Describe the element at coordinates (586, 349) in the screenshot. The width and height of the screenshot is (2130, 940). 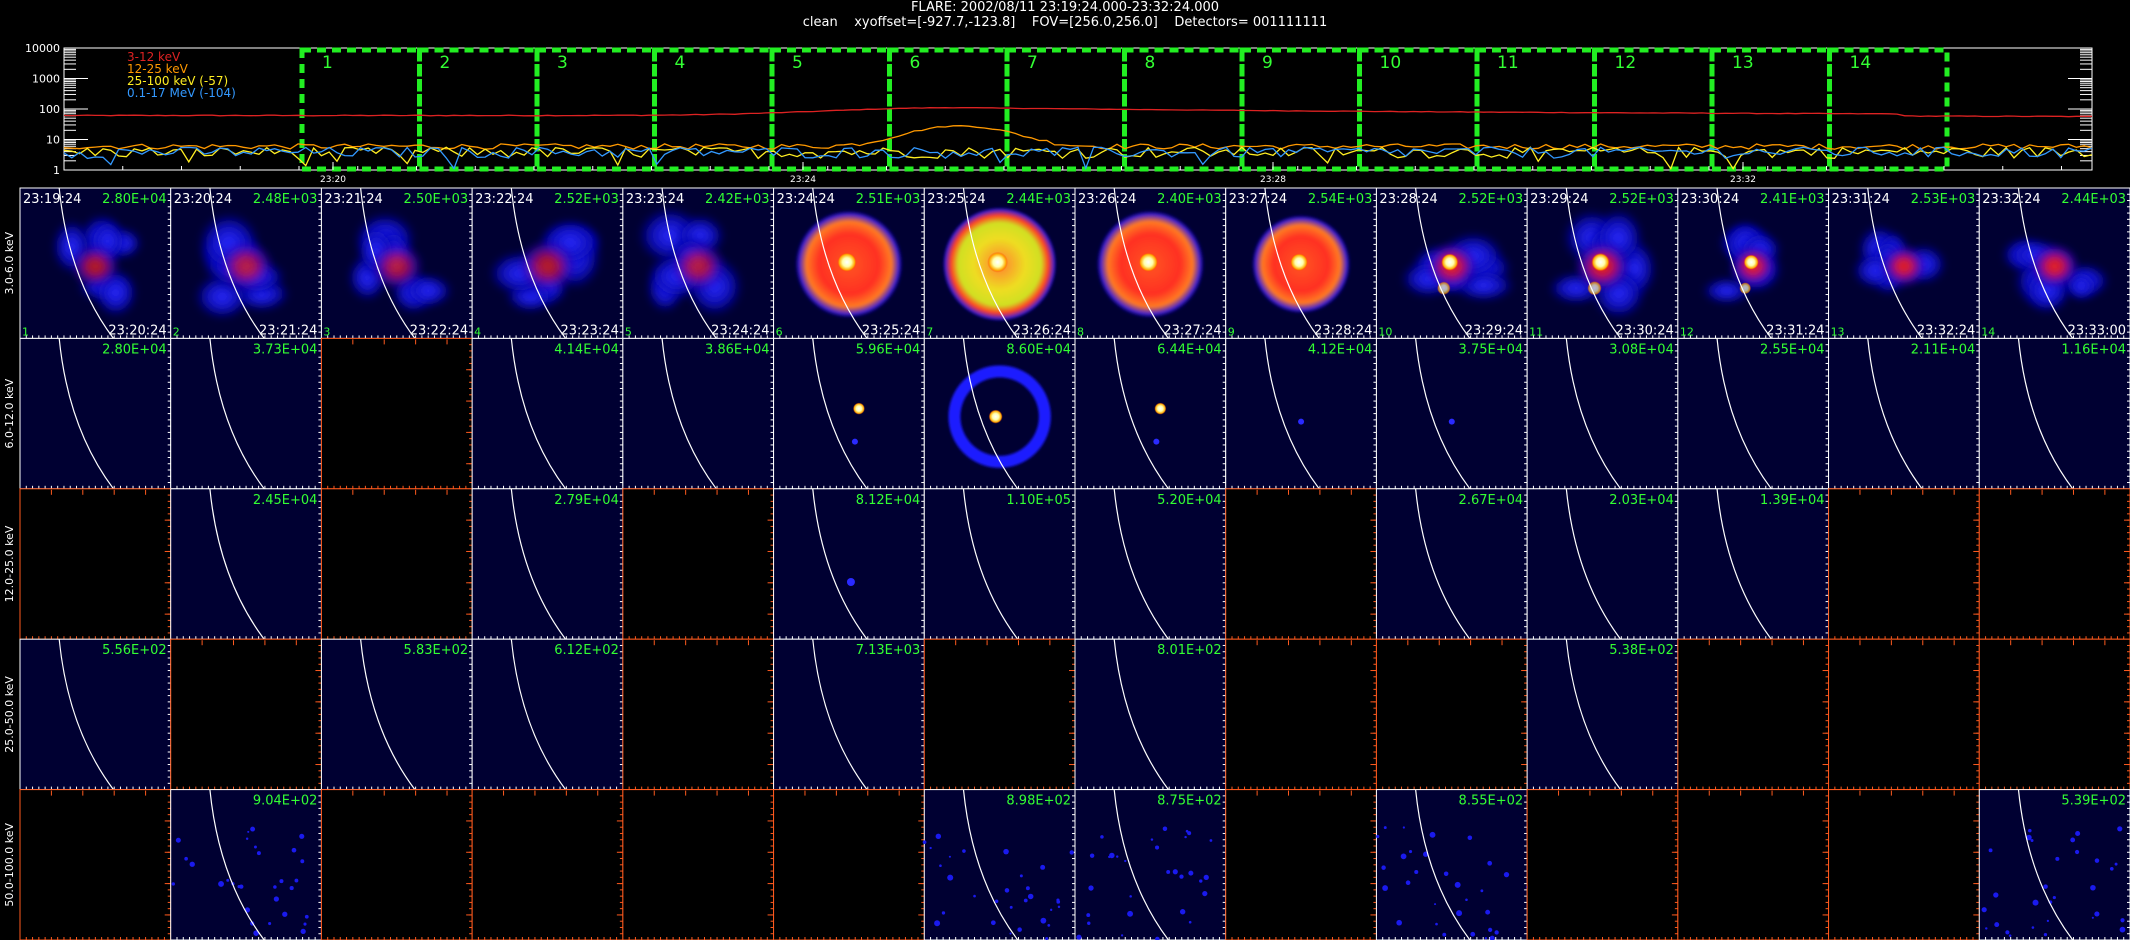
I see `image-maximum: 4.14E+04` at that location.